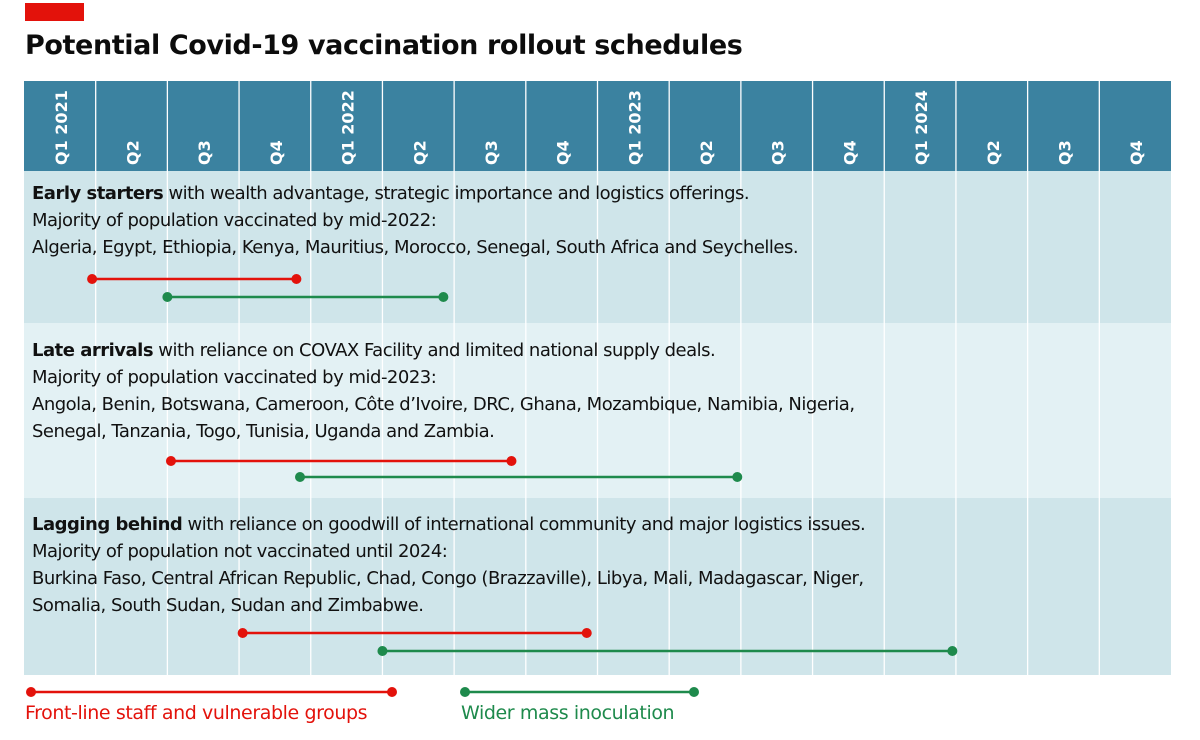 The width and height of the screenshot is (1200, 740). I want to click on legend-label-mass: Wider mass inoculation, so click(568, 713).